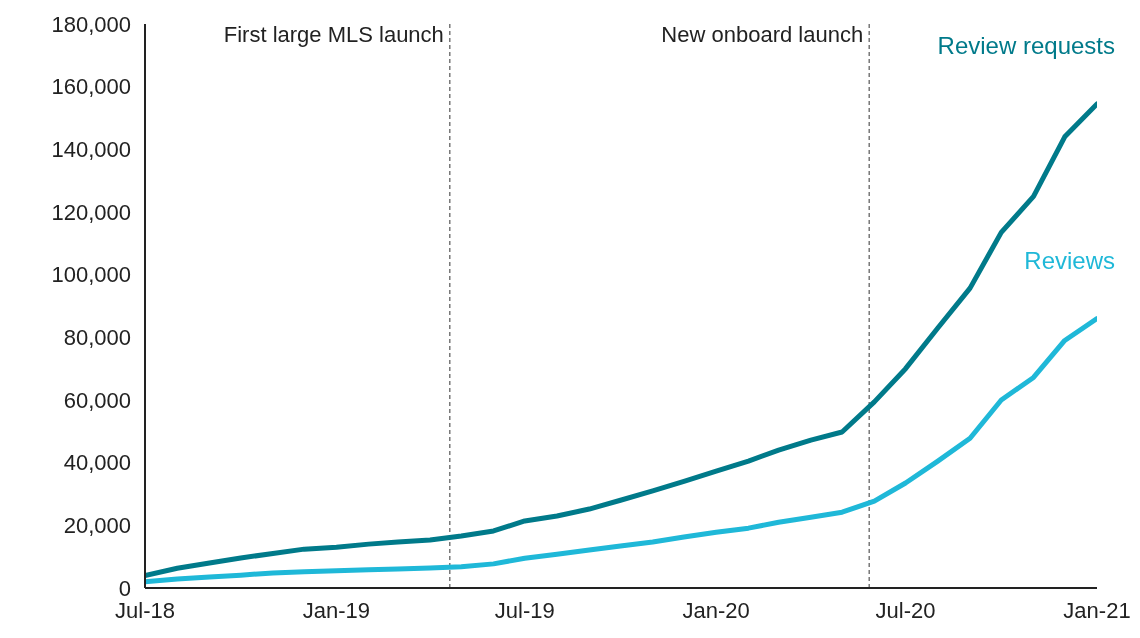 This screenshot has width=1140, height=638. I want to click on y-tick-label: 160,000, so click(91, 87).